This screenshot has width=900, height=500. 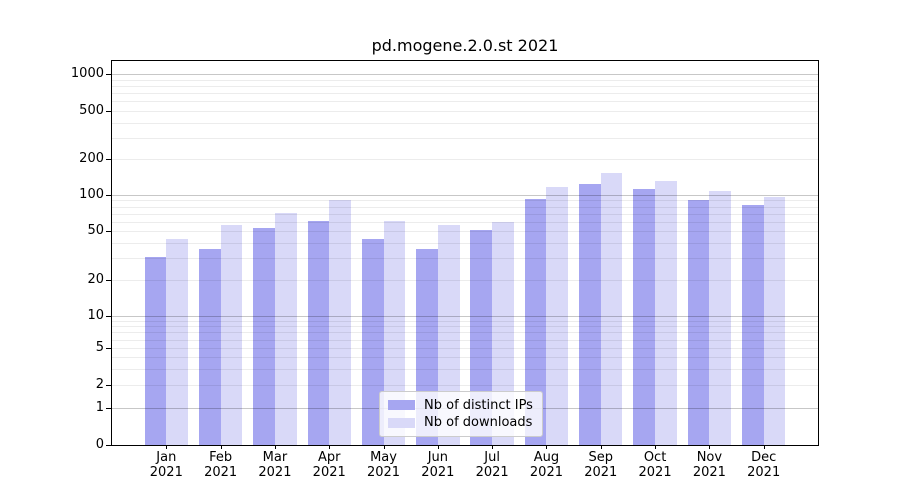 I want to click on bar-downloads-nov, so click(x=720, y=318).